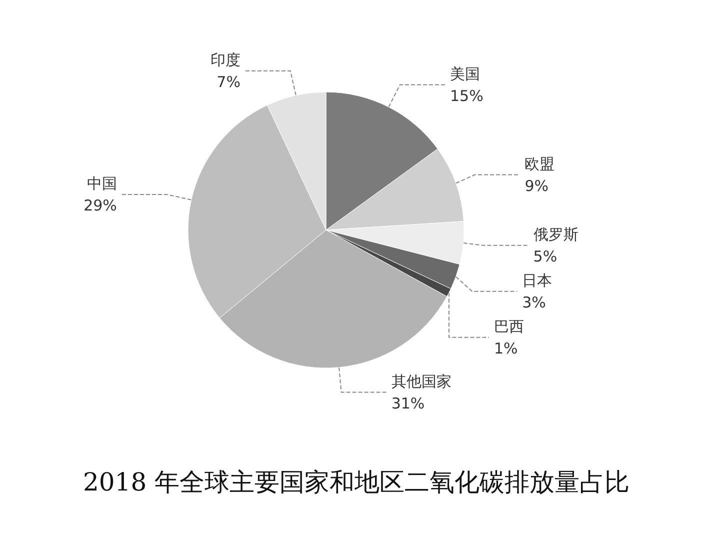 The width and height of the screenshot is (722, 538). Describe the element at coordinates (534, 302) in the screenshot. I see `data-label: 3%` at that location.